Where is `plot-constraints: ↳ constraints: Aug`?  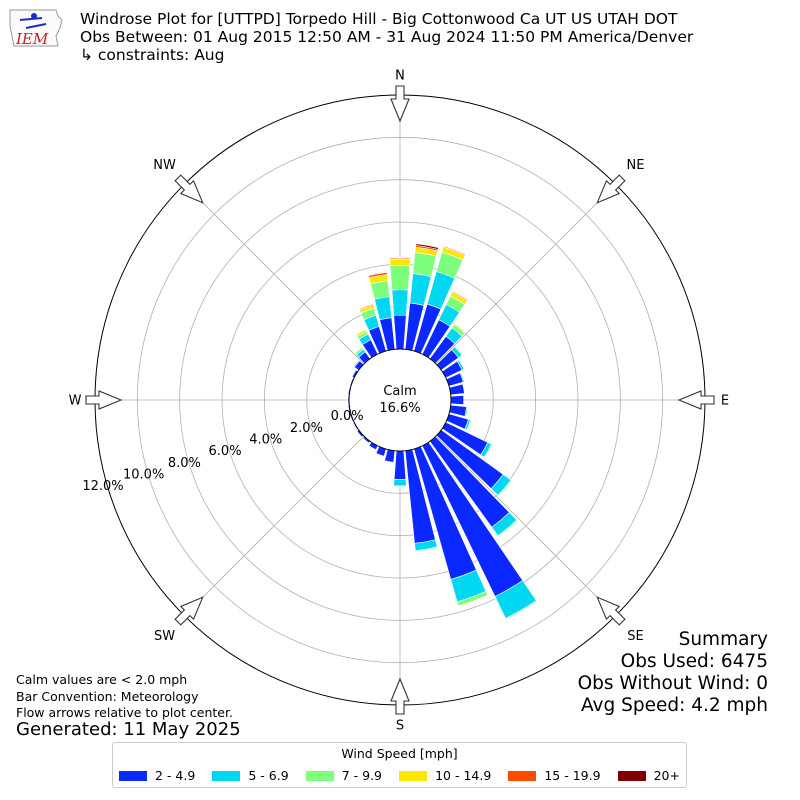 plot-constraints: ↳ constraints: Aug is located at coordinates (152, 55).